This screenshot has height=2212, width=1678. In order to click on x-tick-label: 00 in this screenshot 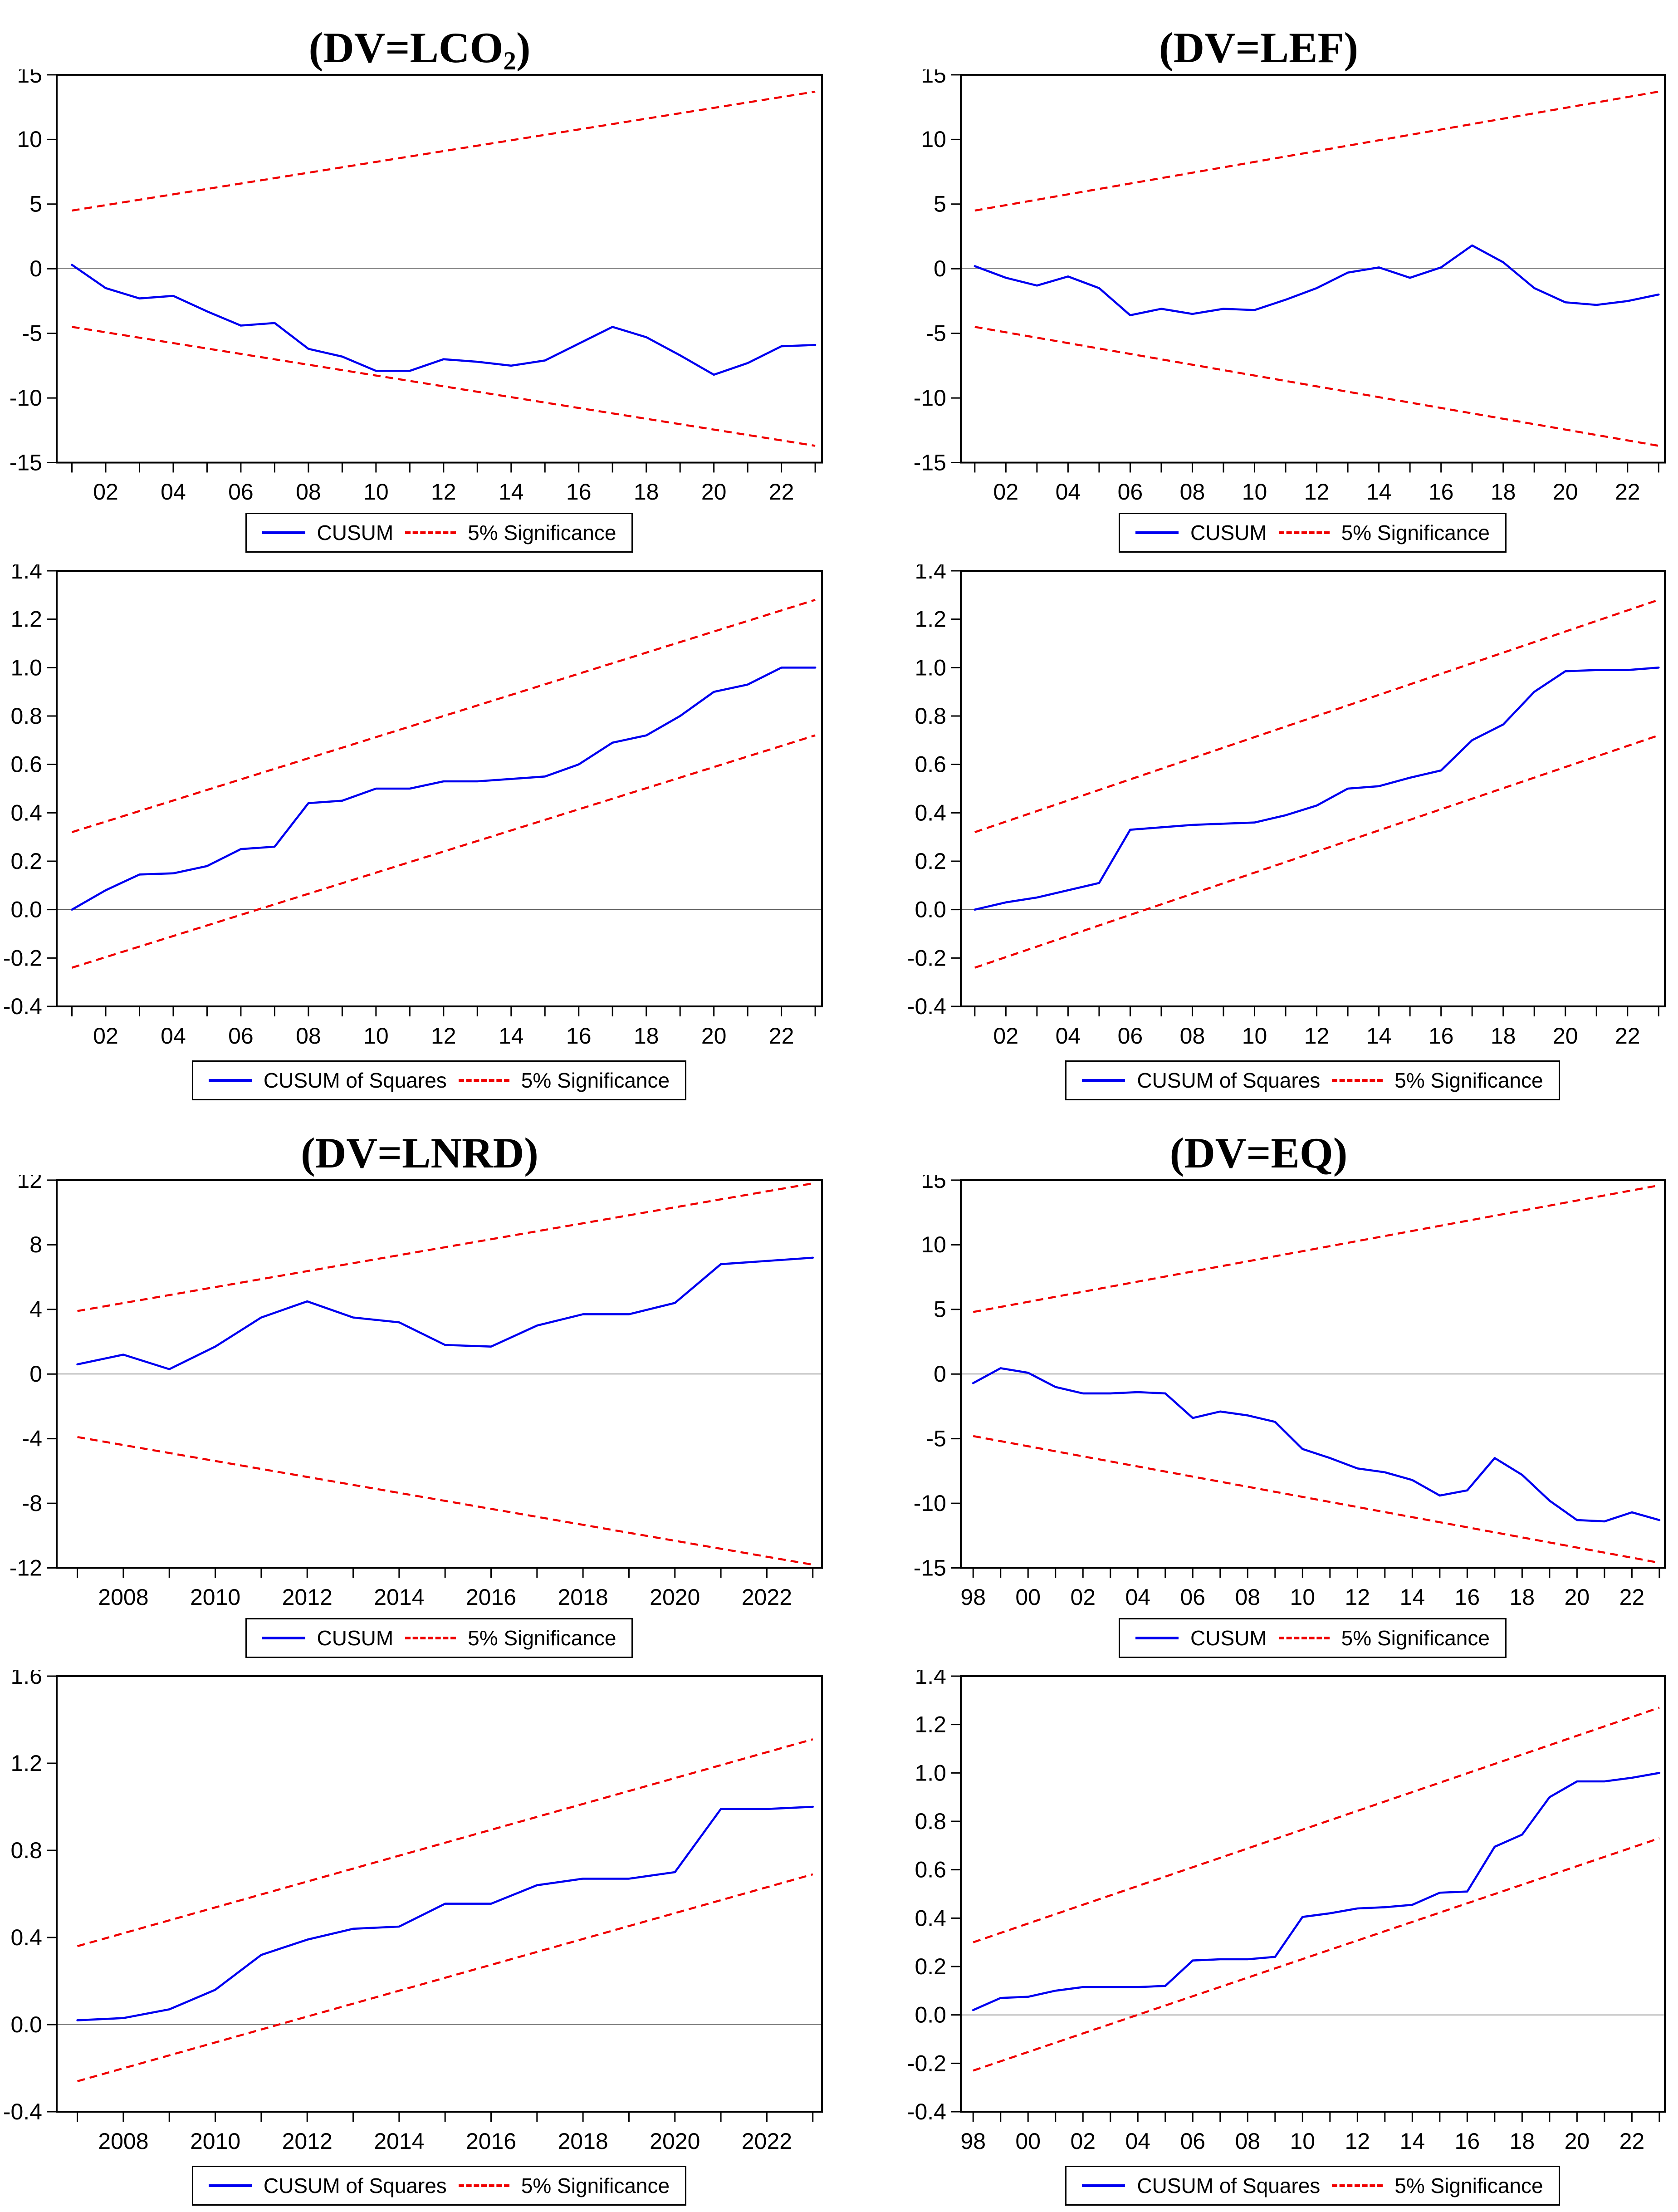, I will do `click(1028, 1597)`.